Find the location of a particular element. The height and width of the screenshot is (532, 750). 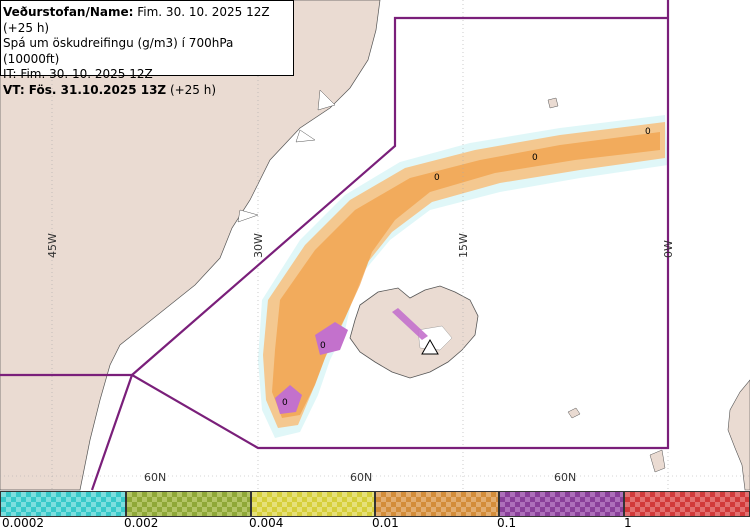

lon-label: 15W is located at coordinates (463, 245).